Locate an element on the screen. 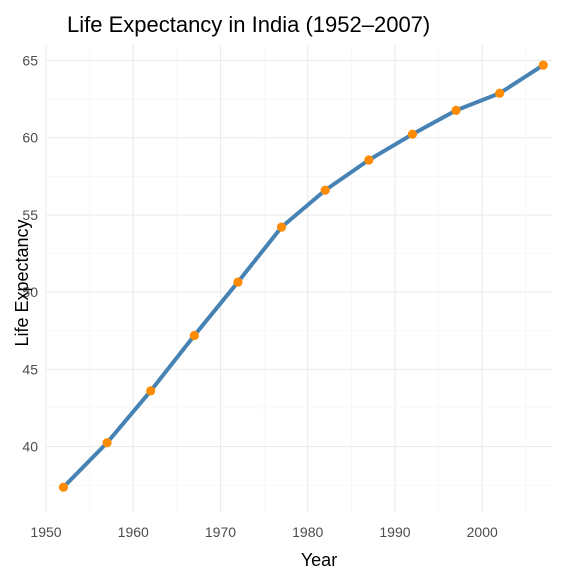 The height and width of the screenshot is (580, 583). y-tick-label: 50 is located at coordinates (30, 292).